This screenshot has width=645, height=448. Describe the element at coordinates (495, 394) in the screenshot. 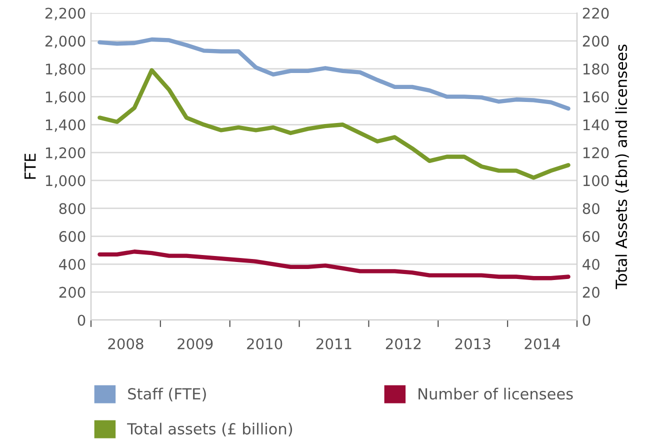

I see `legend-label: Number of licensees` at that location.